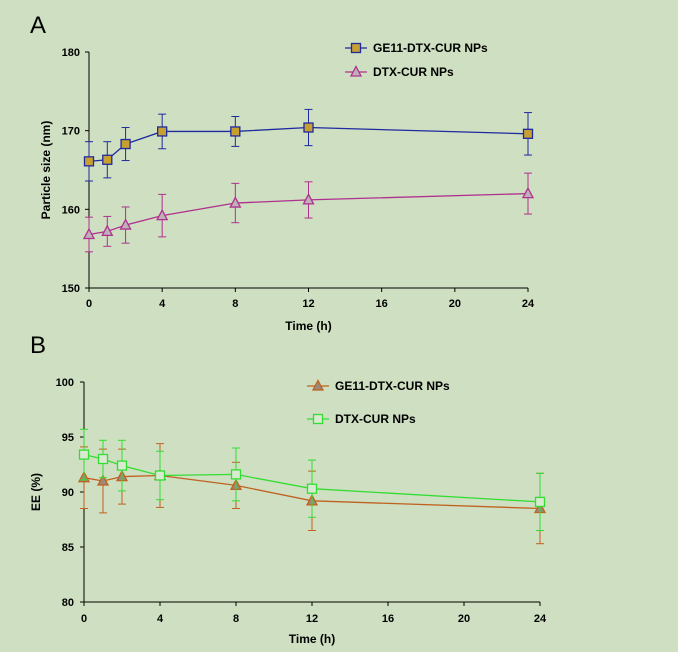 The image size is (678, 652). Describe the element at coordinates (38, 25) in the screenshot. I see `panel-letter: A` at that location.